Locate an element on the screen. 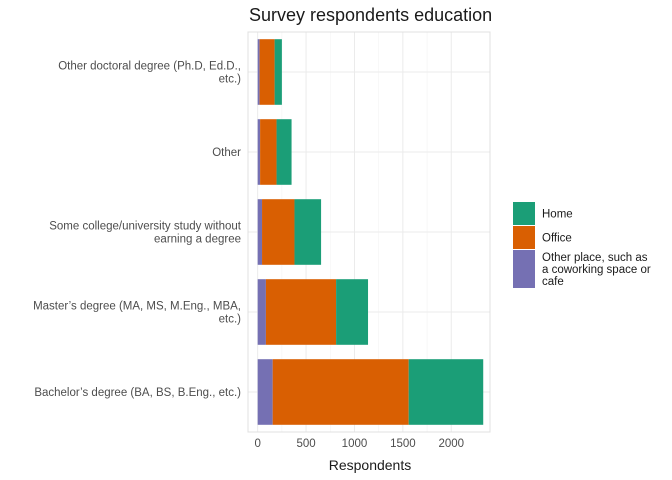 The image size is (672, 480). y-tick-label: earning a degree is located at coordinates (197, 240).